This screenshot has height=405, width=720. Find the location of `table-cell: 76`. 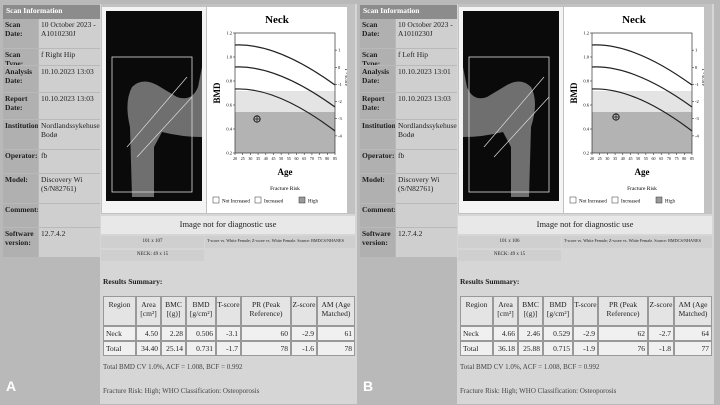

table-cell: 76 is located at coordinates (623, 348).